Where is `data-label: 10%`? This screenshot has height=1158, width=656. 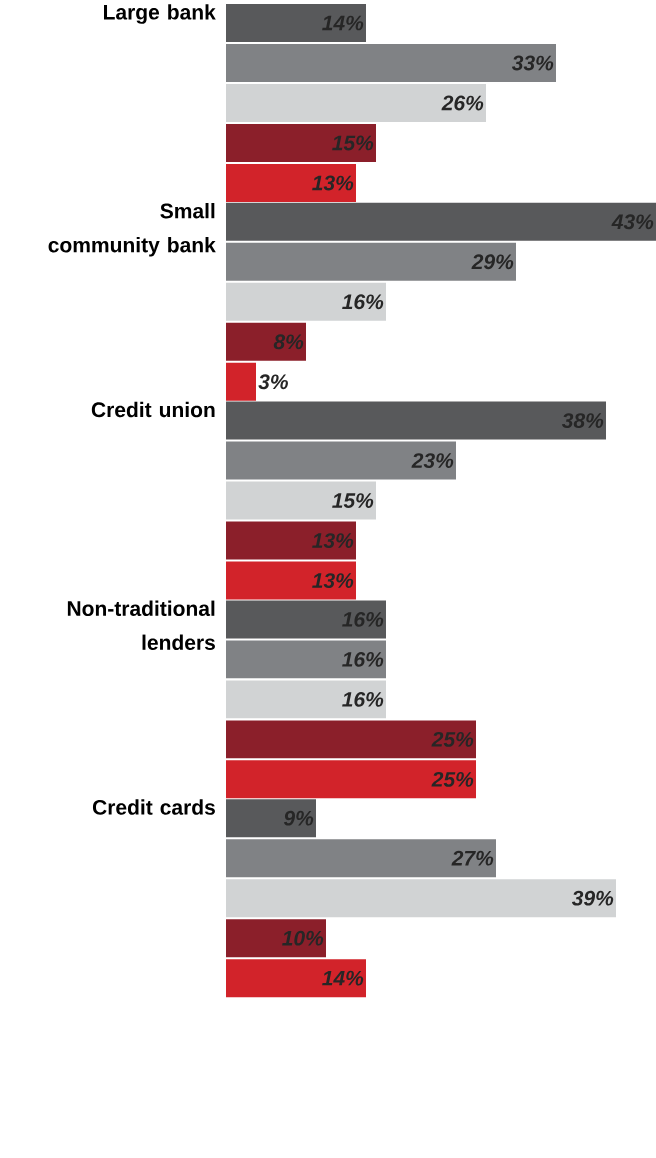
data-label: 10% is located at coordinates (303, 938).